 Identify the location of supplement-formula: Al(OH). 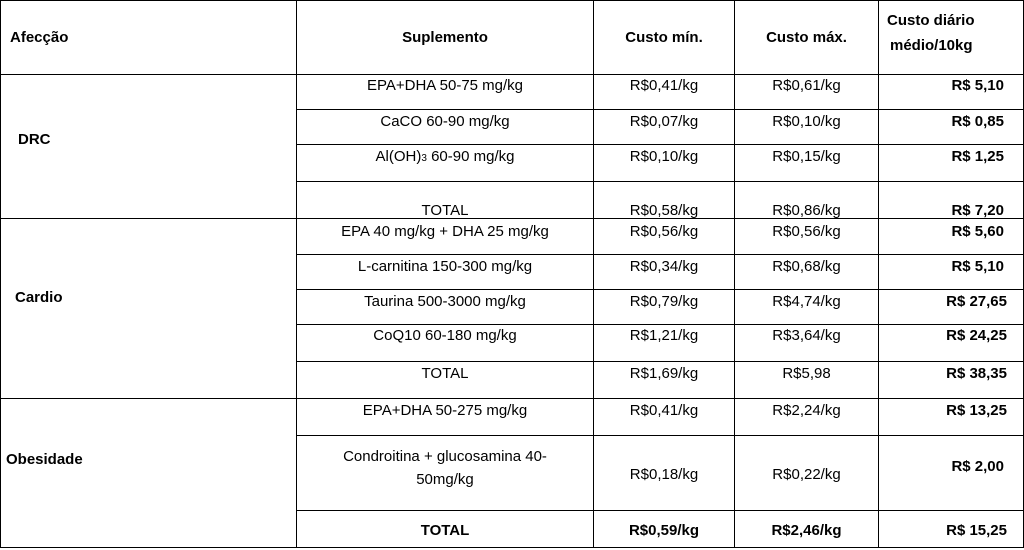
(398, 156).